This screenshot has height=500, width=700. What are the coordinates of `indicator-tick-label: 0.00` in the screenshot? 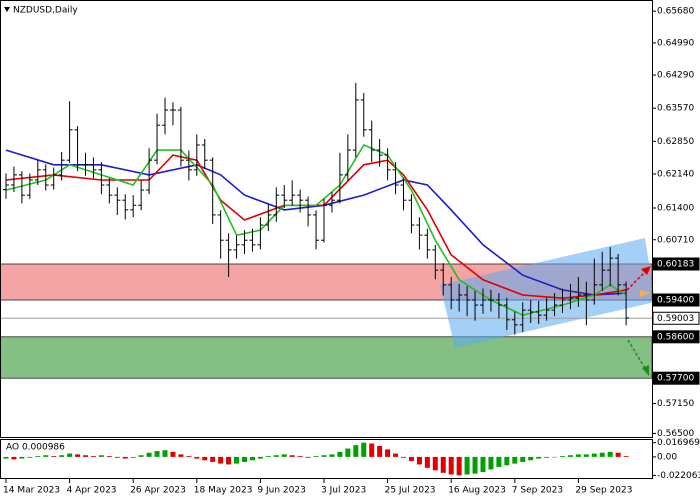 It's located at (667, 457).